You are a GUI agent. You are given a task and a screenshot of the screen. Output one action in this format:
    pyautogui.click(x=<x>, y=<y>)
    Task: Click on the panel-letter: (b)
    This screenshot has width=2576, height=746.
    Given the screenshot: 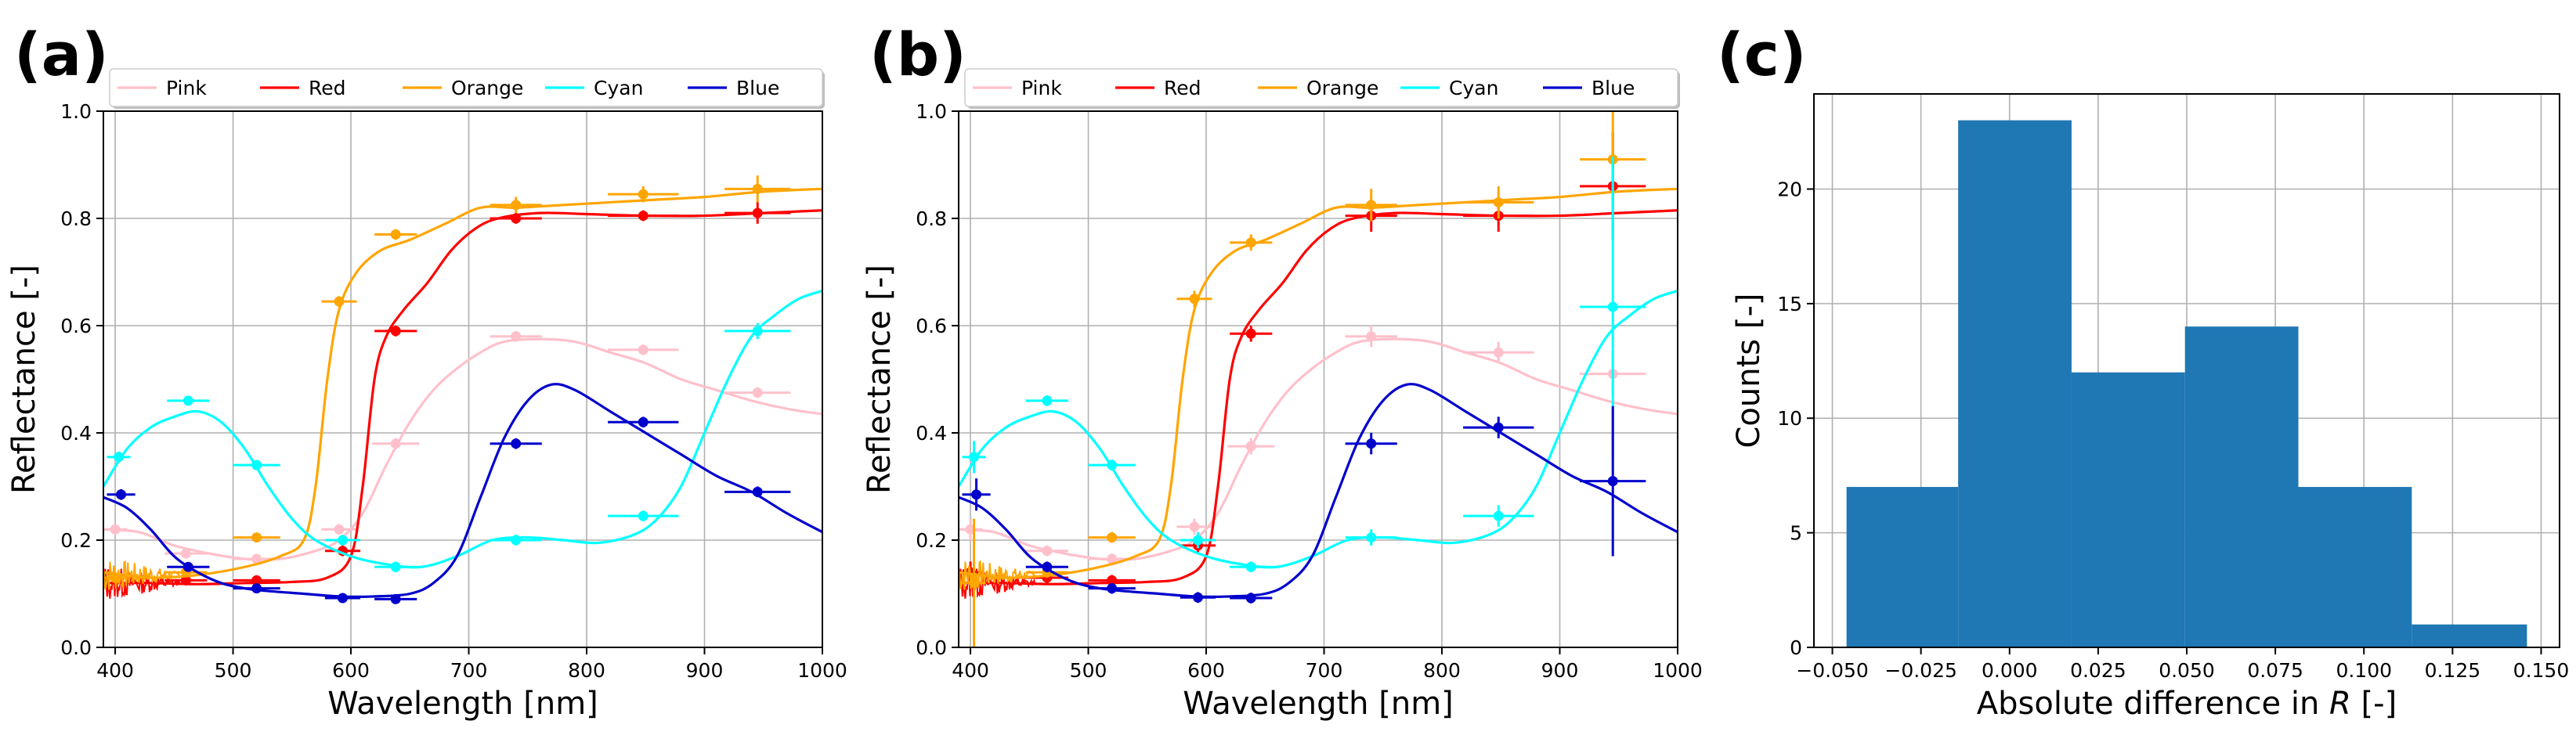 What is the action you would take?
    pyautogui.click(x=917, y=54)
    